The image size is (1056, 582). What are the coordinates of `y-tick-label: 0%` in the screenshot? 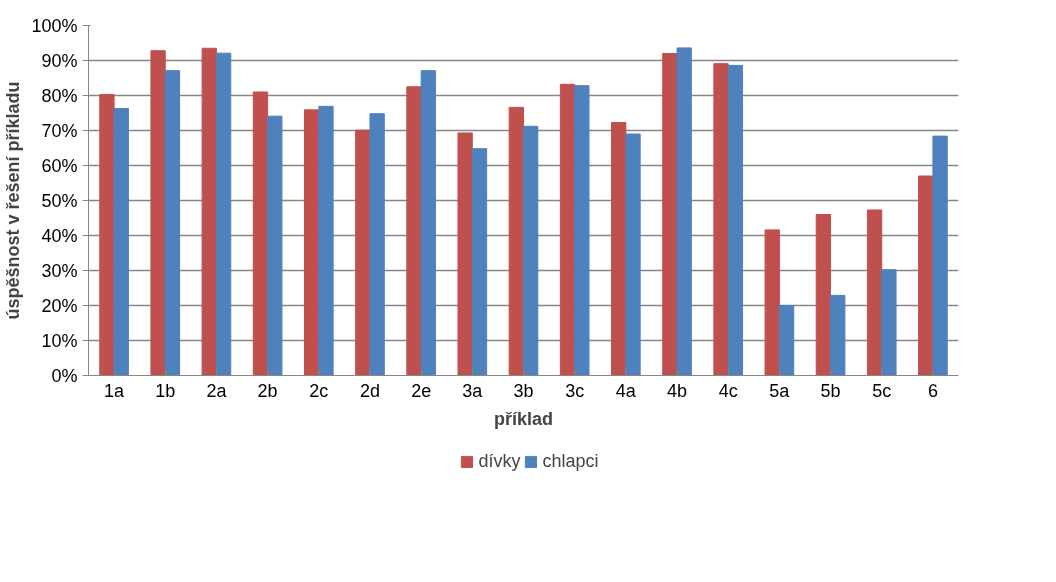 It's located at (64, 375).